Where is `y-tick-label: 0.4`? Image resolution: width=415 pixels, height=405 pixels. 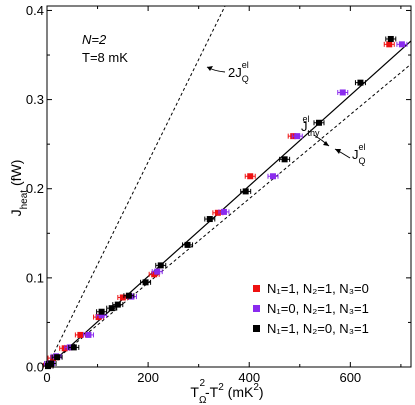
y-tick-label: 0.4 is located at coordinates (35, 10).